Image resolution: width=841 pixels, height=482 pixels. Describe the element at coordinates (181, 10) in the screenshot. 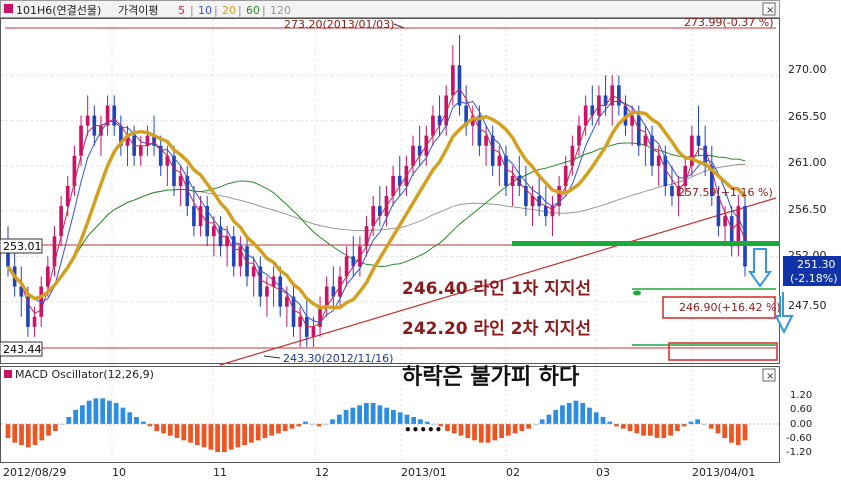

I see `ma5-label: 5` at that location.